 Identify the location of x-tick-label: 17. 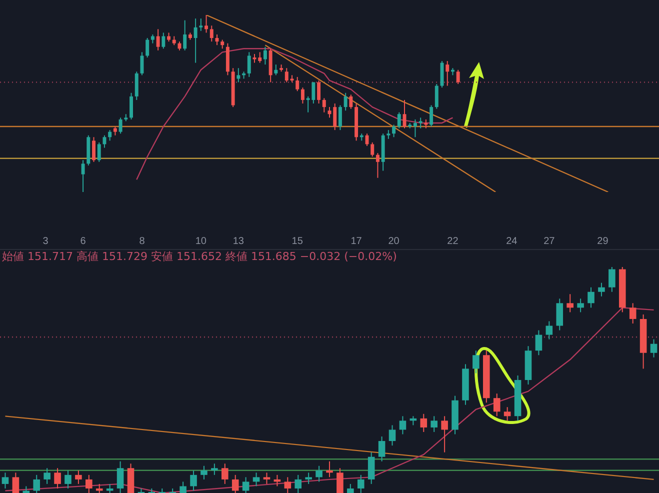
(356, 241).